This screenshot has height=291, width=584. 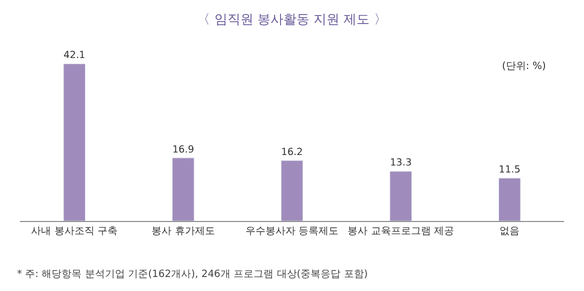 What do you see at coordinates (401, 231) in the screenshot?
I see `x-tick-label: 봉사 교육프로그램 제공` at bounding box center [401, 231].